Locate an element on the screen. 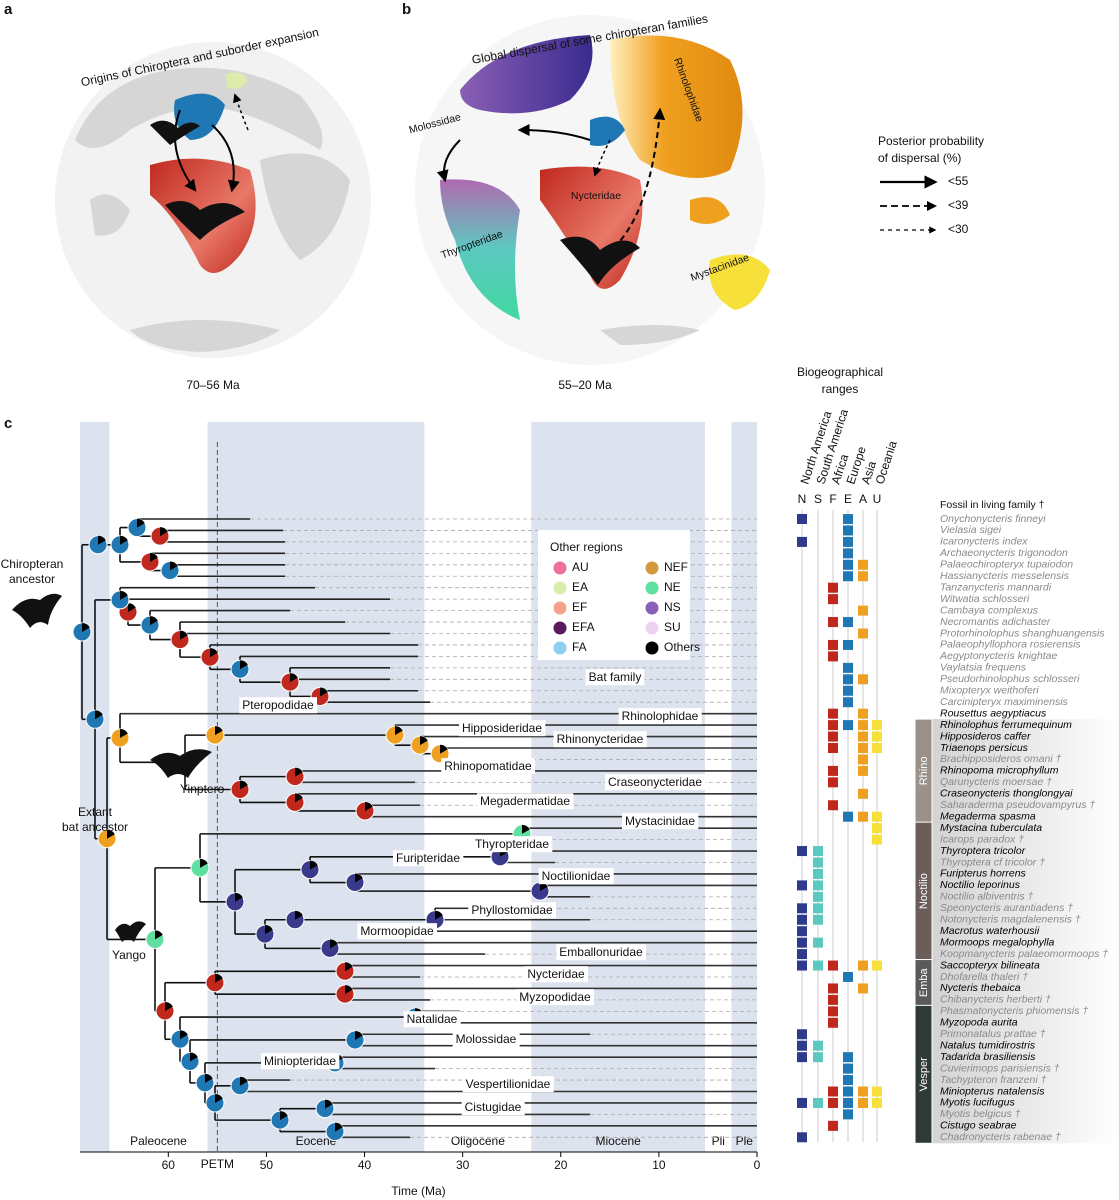  family-label: Miniopteridae is located at coordinates (300, 1061).